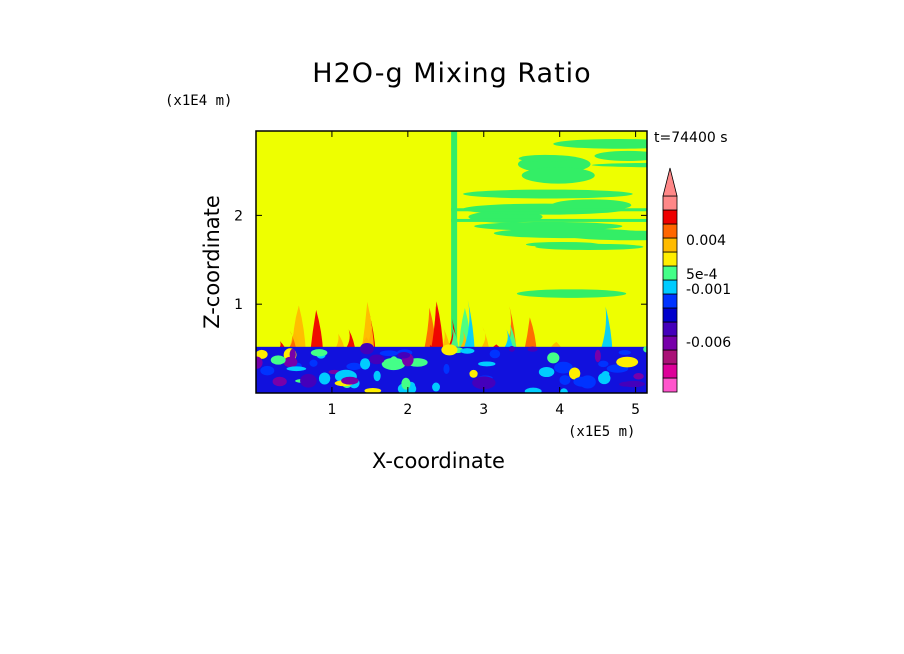 The width and height of the screenshot is (904, 654). What do you see at coordinates (635, 410) in the screenshot?
I see `x-tick-label: 5` at bounding box center [635, 410].